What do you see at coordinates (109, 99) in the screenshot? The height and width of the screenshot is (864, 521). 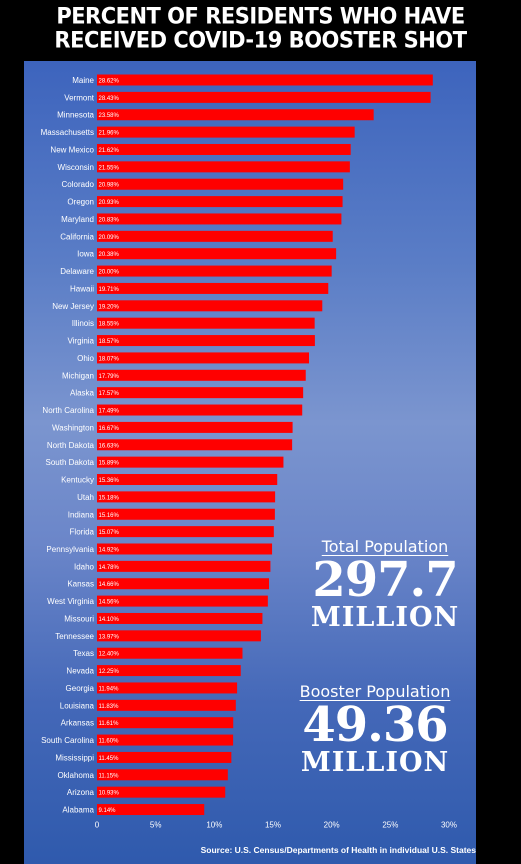 I see `data-label: 28.43%` at bounding box center [109, 99].